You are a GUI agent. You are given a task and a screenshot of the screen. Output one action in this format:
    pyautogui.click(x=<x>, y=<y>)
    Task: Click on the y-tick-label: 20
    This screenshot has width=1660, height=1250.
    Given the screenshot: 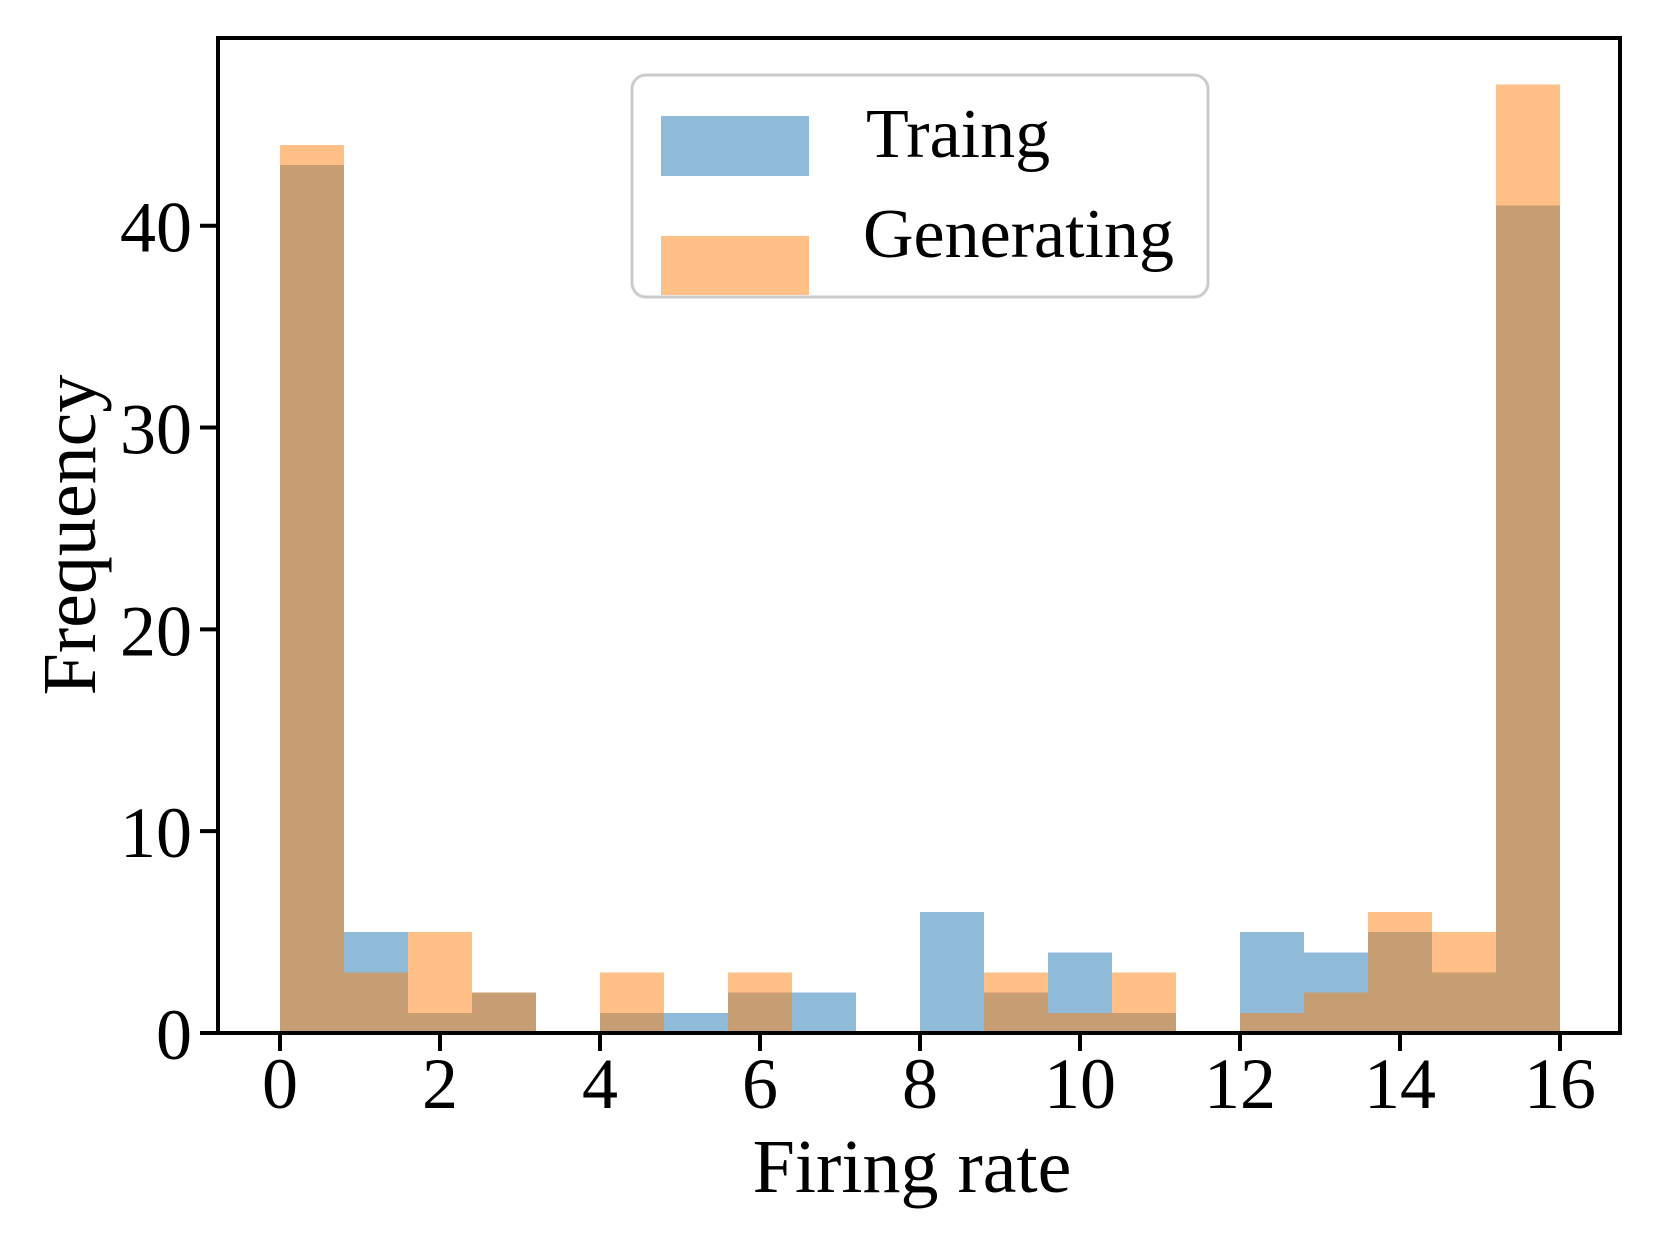 What is the action you would take?
    pyautogui.click(x=156, y=631)
    